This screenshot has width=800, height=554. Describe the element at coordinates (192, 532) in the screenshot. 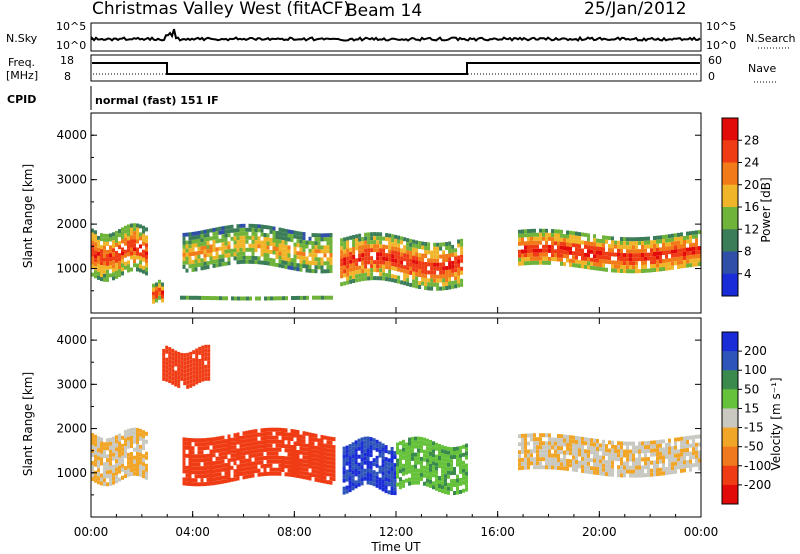

I see `x-tick-label: 04:00` at that location.